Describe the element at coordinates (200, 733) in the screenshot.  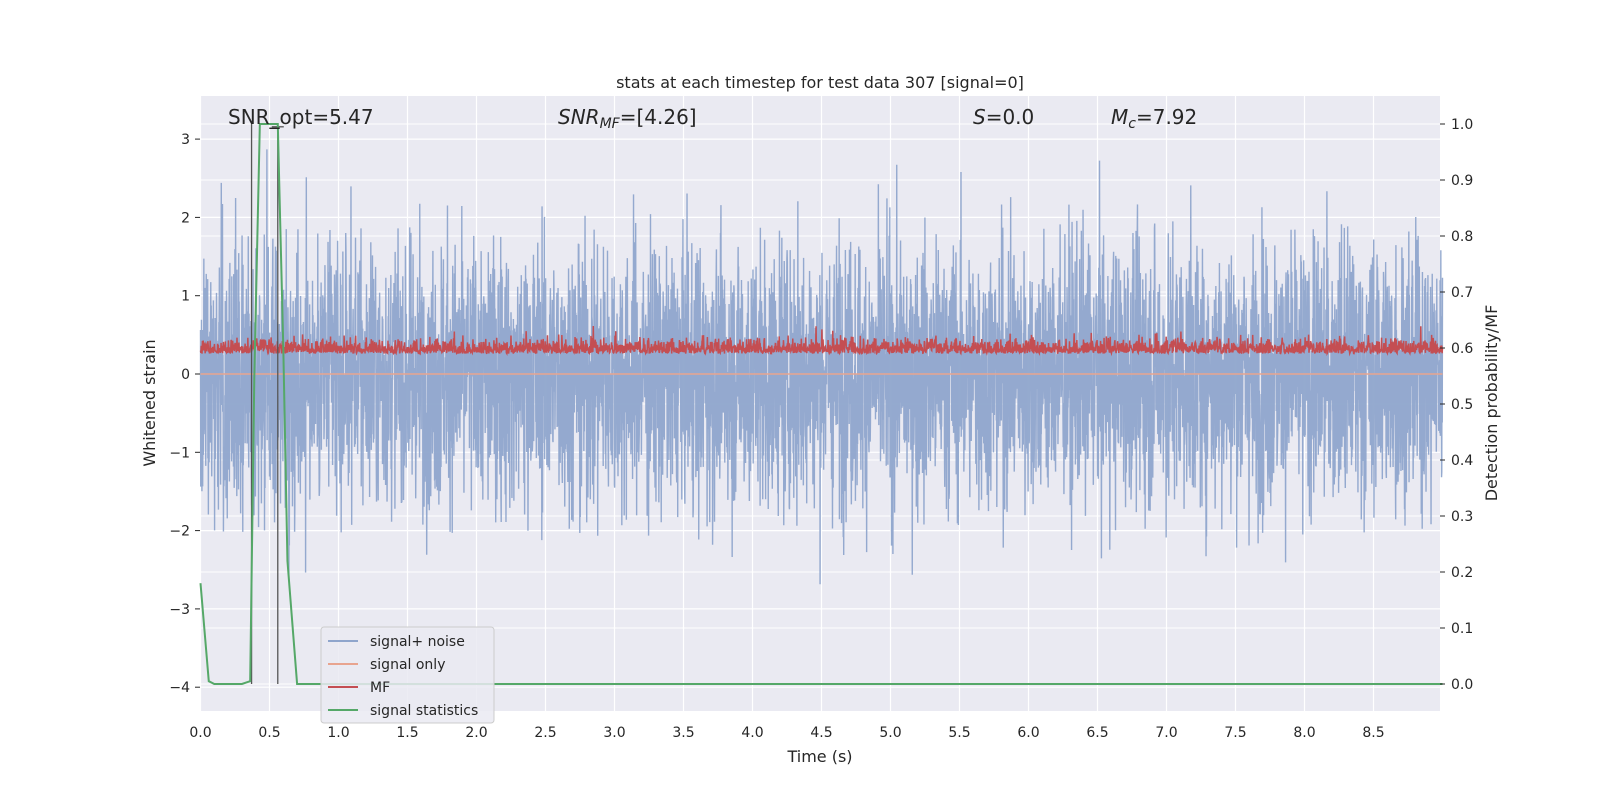
I see `x-tick-label: 0.0` at that location.